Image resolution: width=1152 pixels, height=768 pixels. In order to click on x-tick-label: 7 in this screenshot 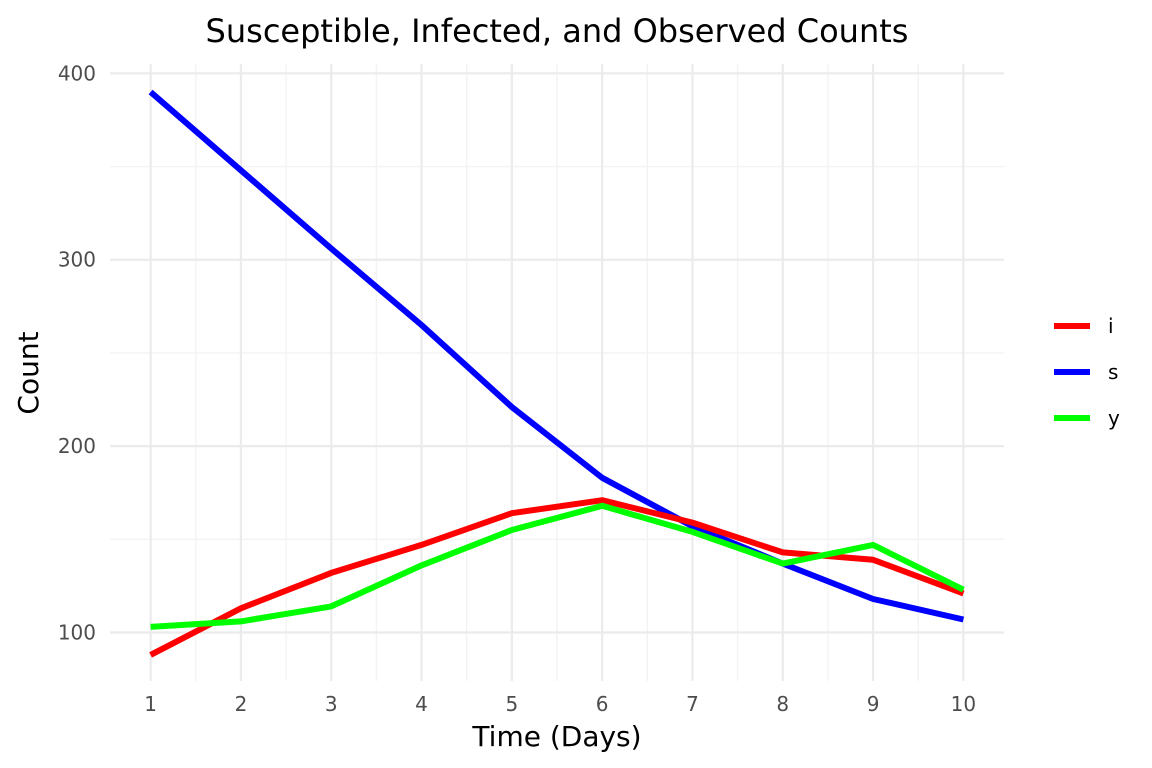, I will do `click(692, 704)`.